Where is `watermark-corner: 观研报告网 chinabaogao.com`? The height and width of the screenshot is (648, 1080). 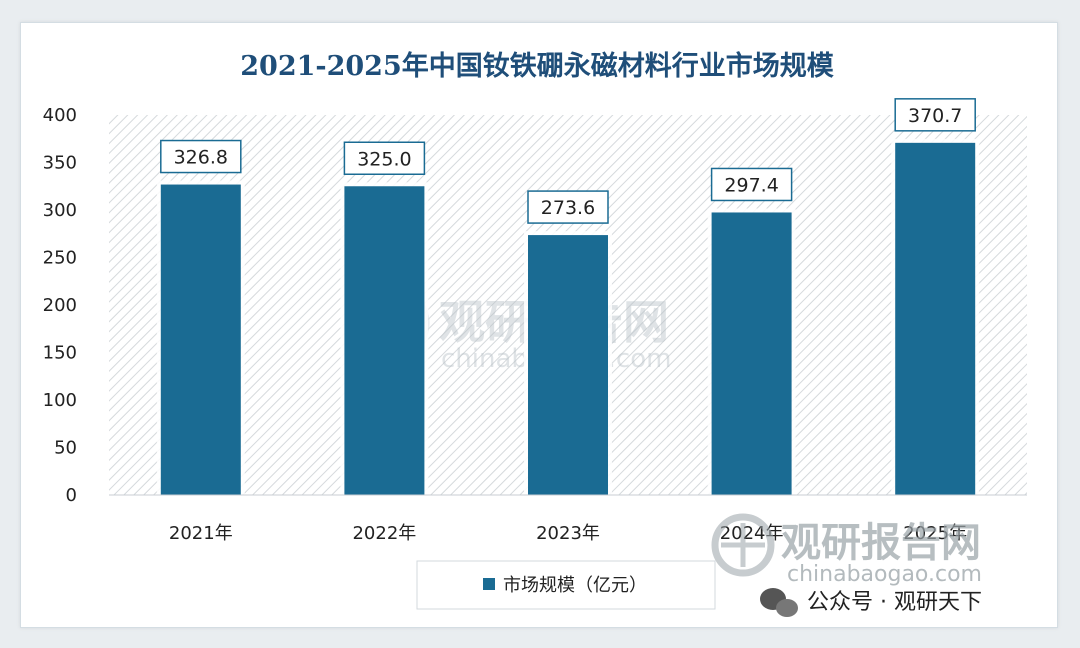
watermark-corner: 观研报告网 chinabaogao.com is located at coordinates (846, 550).